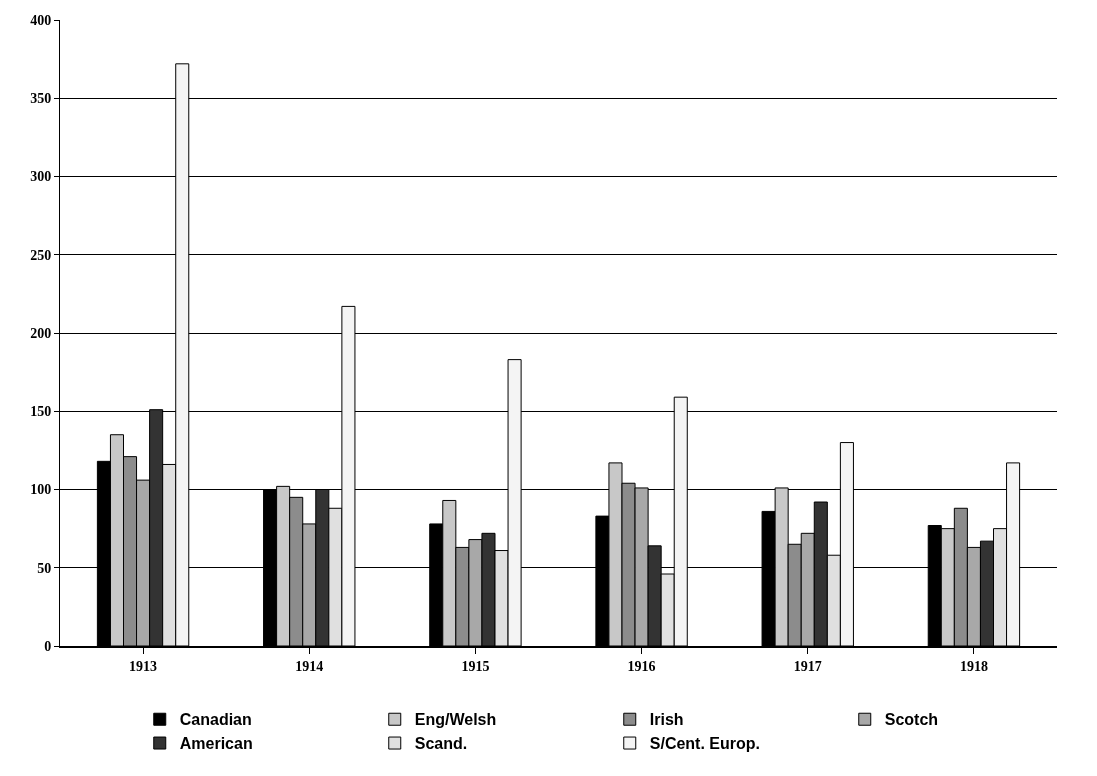 The width and height of the screenshot is (1097, 776). I want to click on y-tick-label: 0, so click(48, 646).